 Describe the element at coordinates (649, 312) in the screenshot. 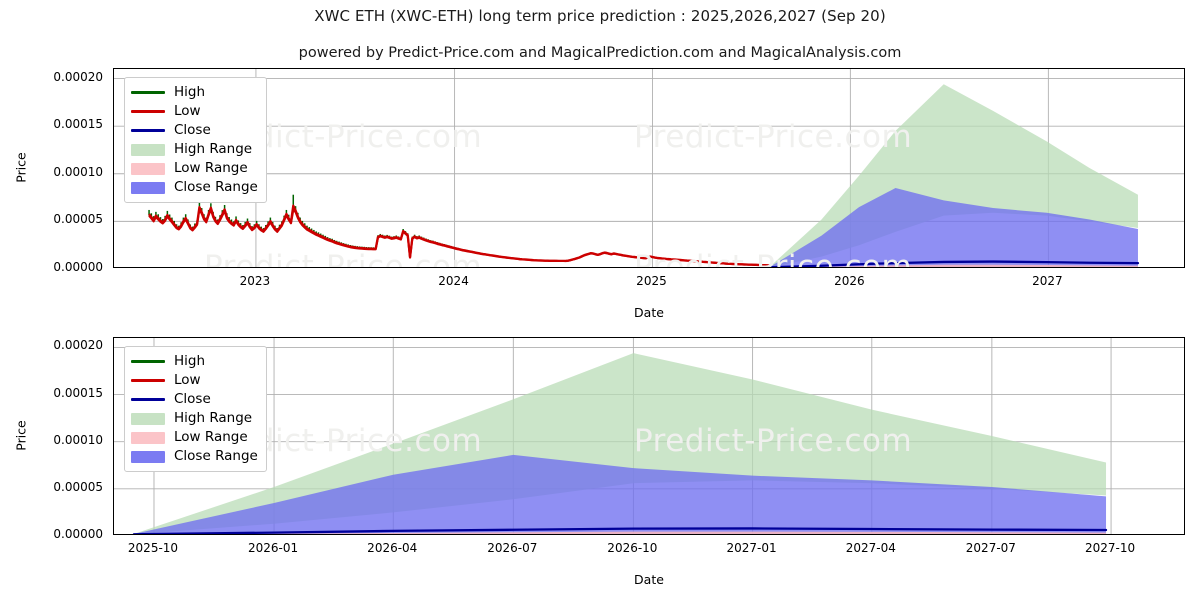

I see `top-chart-x-axis-label: Date` at that location.